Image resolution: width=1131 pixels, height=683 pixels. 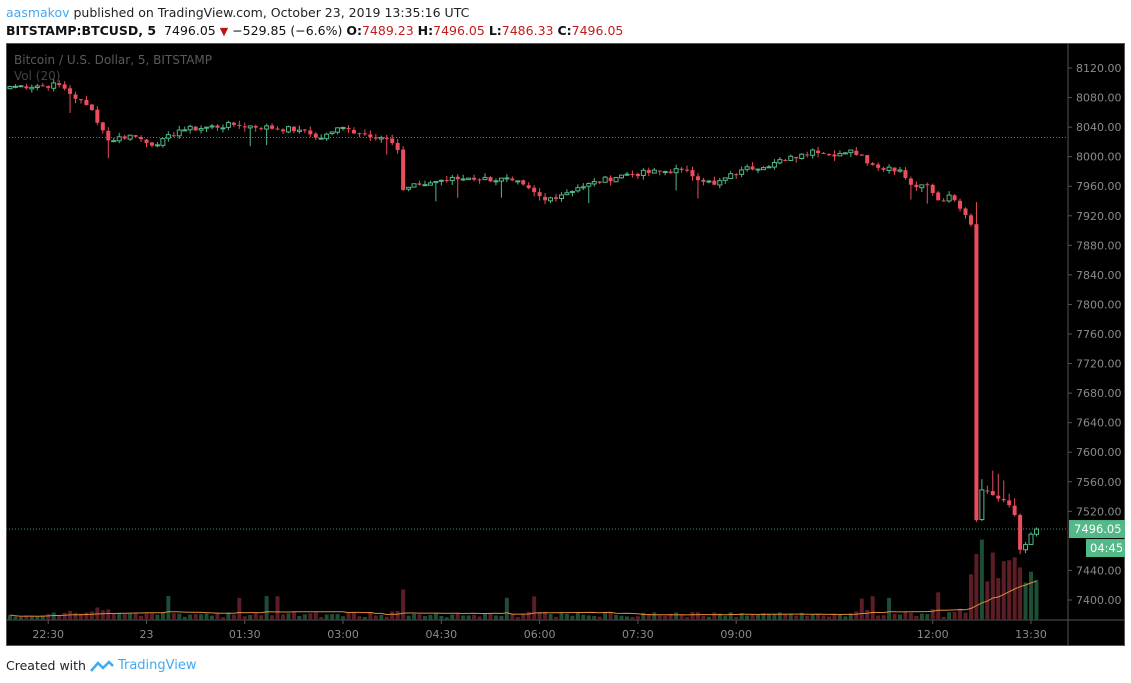 I want to click on time-tick-label: 13:30, so click(x=1031, y=634).